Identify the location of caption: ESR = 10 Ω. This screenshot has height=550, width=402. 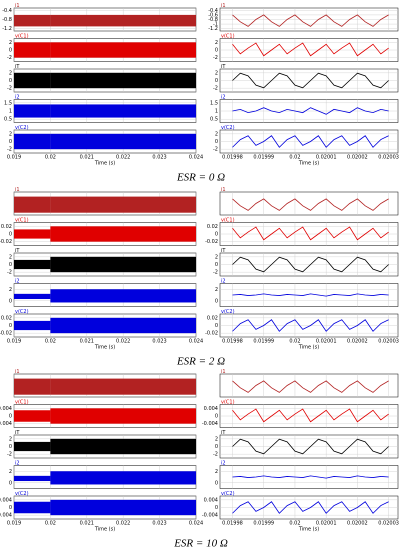
(200, 544).